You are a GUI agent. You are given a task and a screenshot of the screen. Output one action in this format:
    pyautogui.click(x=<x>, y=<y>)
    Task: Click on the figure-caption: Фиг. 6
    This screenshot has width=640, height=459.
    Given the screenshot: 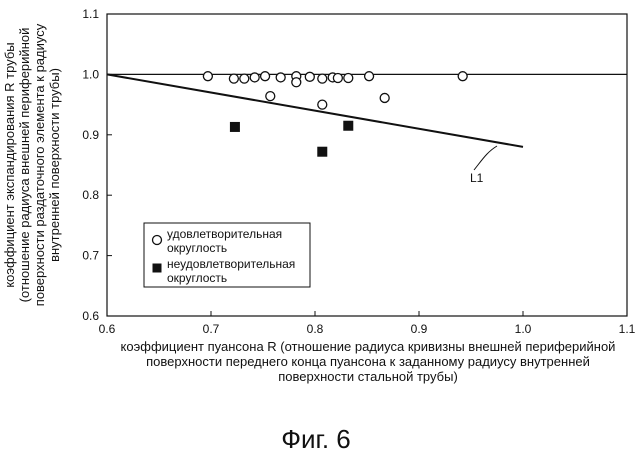 What is the action you would take?
    pyautogui.click(x=316, y=439)
    